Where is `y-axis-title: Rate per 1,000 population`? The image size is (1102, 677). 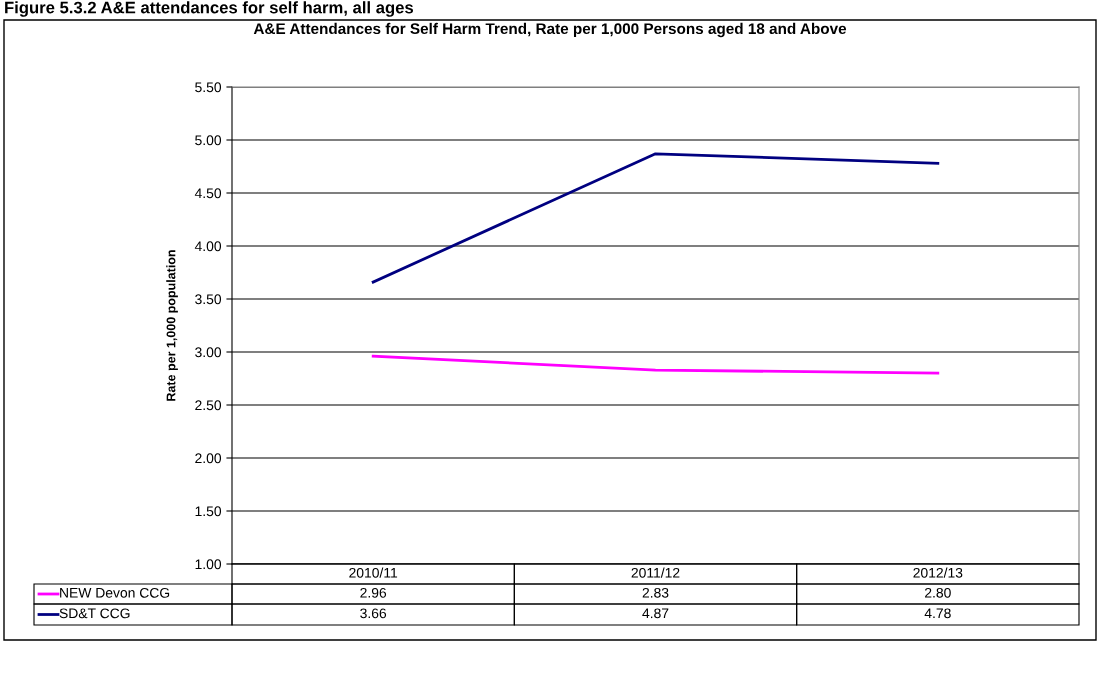 y-axis-title: Rate per 1,000 population is located at coordinates (172, 325).